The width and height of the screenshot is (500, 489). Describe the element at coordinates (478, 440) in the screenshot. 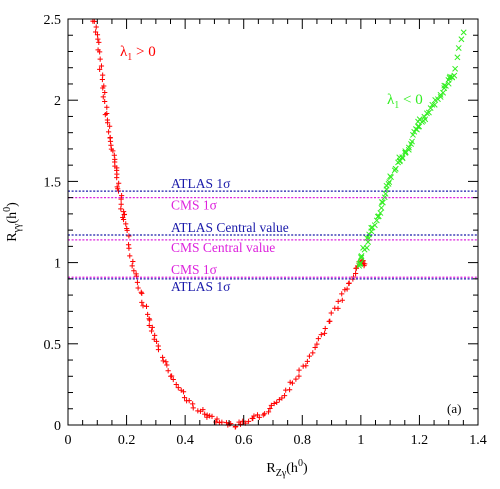

I see `x-tick-label: 1.4` at that location.